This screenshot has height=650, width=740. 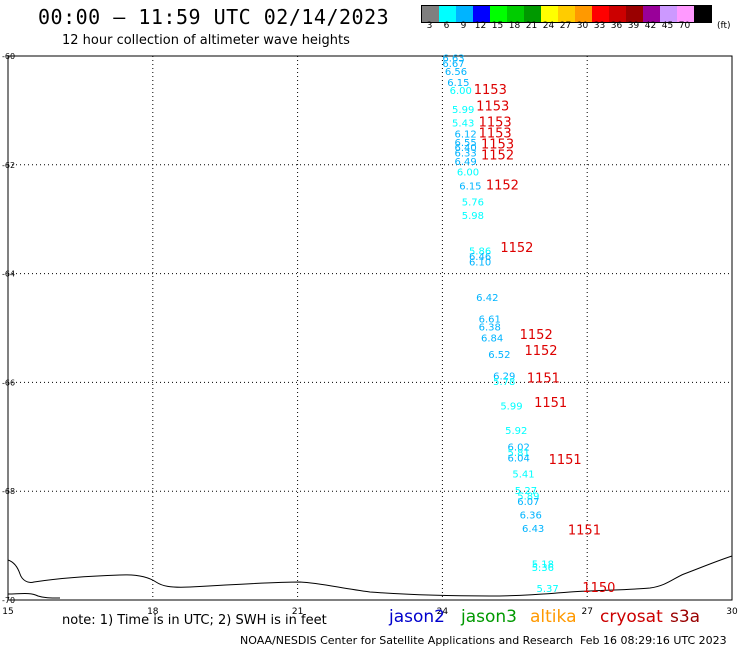 What do you see at coordinates (548, 26) in the screenshot?
I see `legend-label: 24` at bounding box center [548, 26].